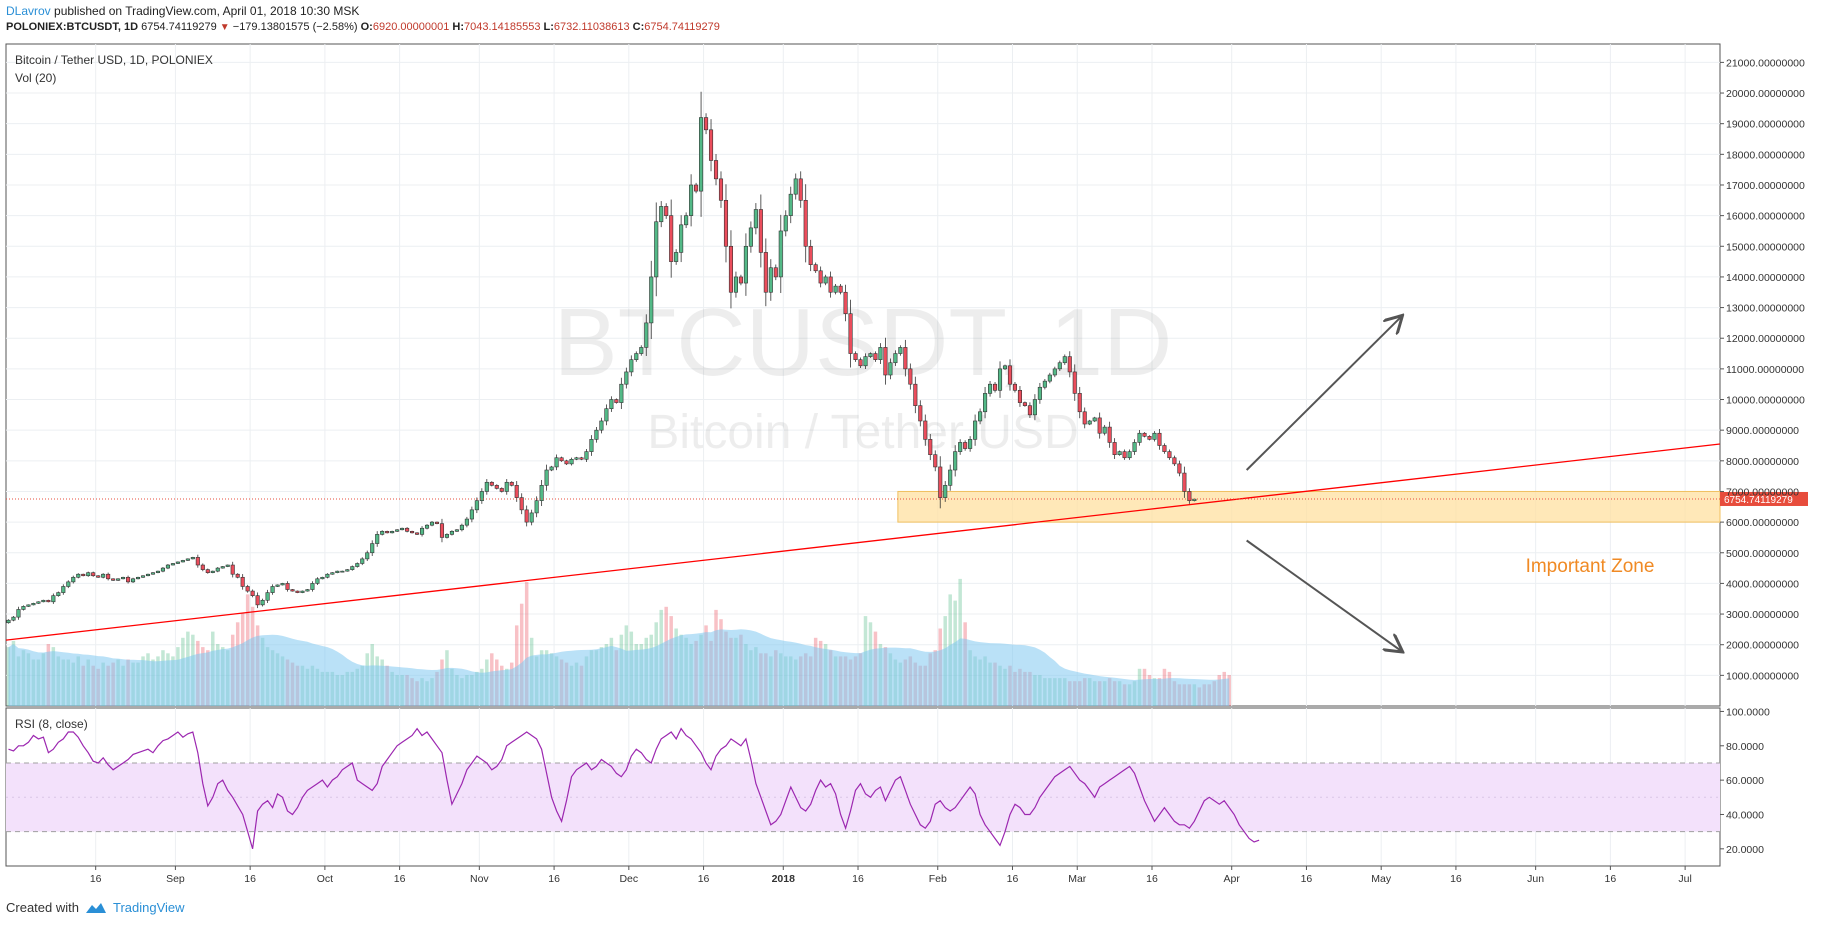 The width and height of the screenshot is (1822, 926). What do you see at coordinates (1765, 309) in the screenshot?
I see `price-tick-label: 13000.00000000` at bounding box center [1765, 309].